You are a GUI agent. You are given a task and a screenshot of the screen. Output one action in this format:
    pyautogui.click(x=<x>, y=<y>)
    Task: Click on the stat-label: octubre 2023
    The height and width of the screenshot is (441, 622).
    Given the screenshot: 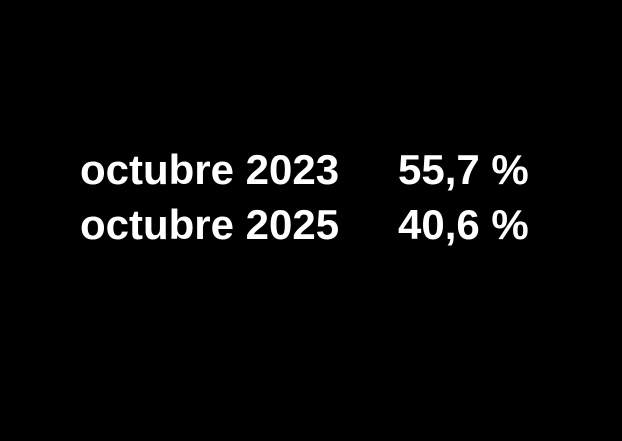 What is the action you would take?
    pyautogui.click(x=210, y=169)
    